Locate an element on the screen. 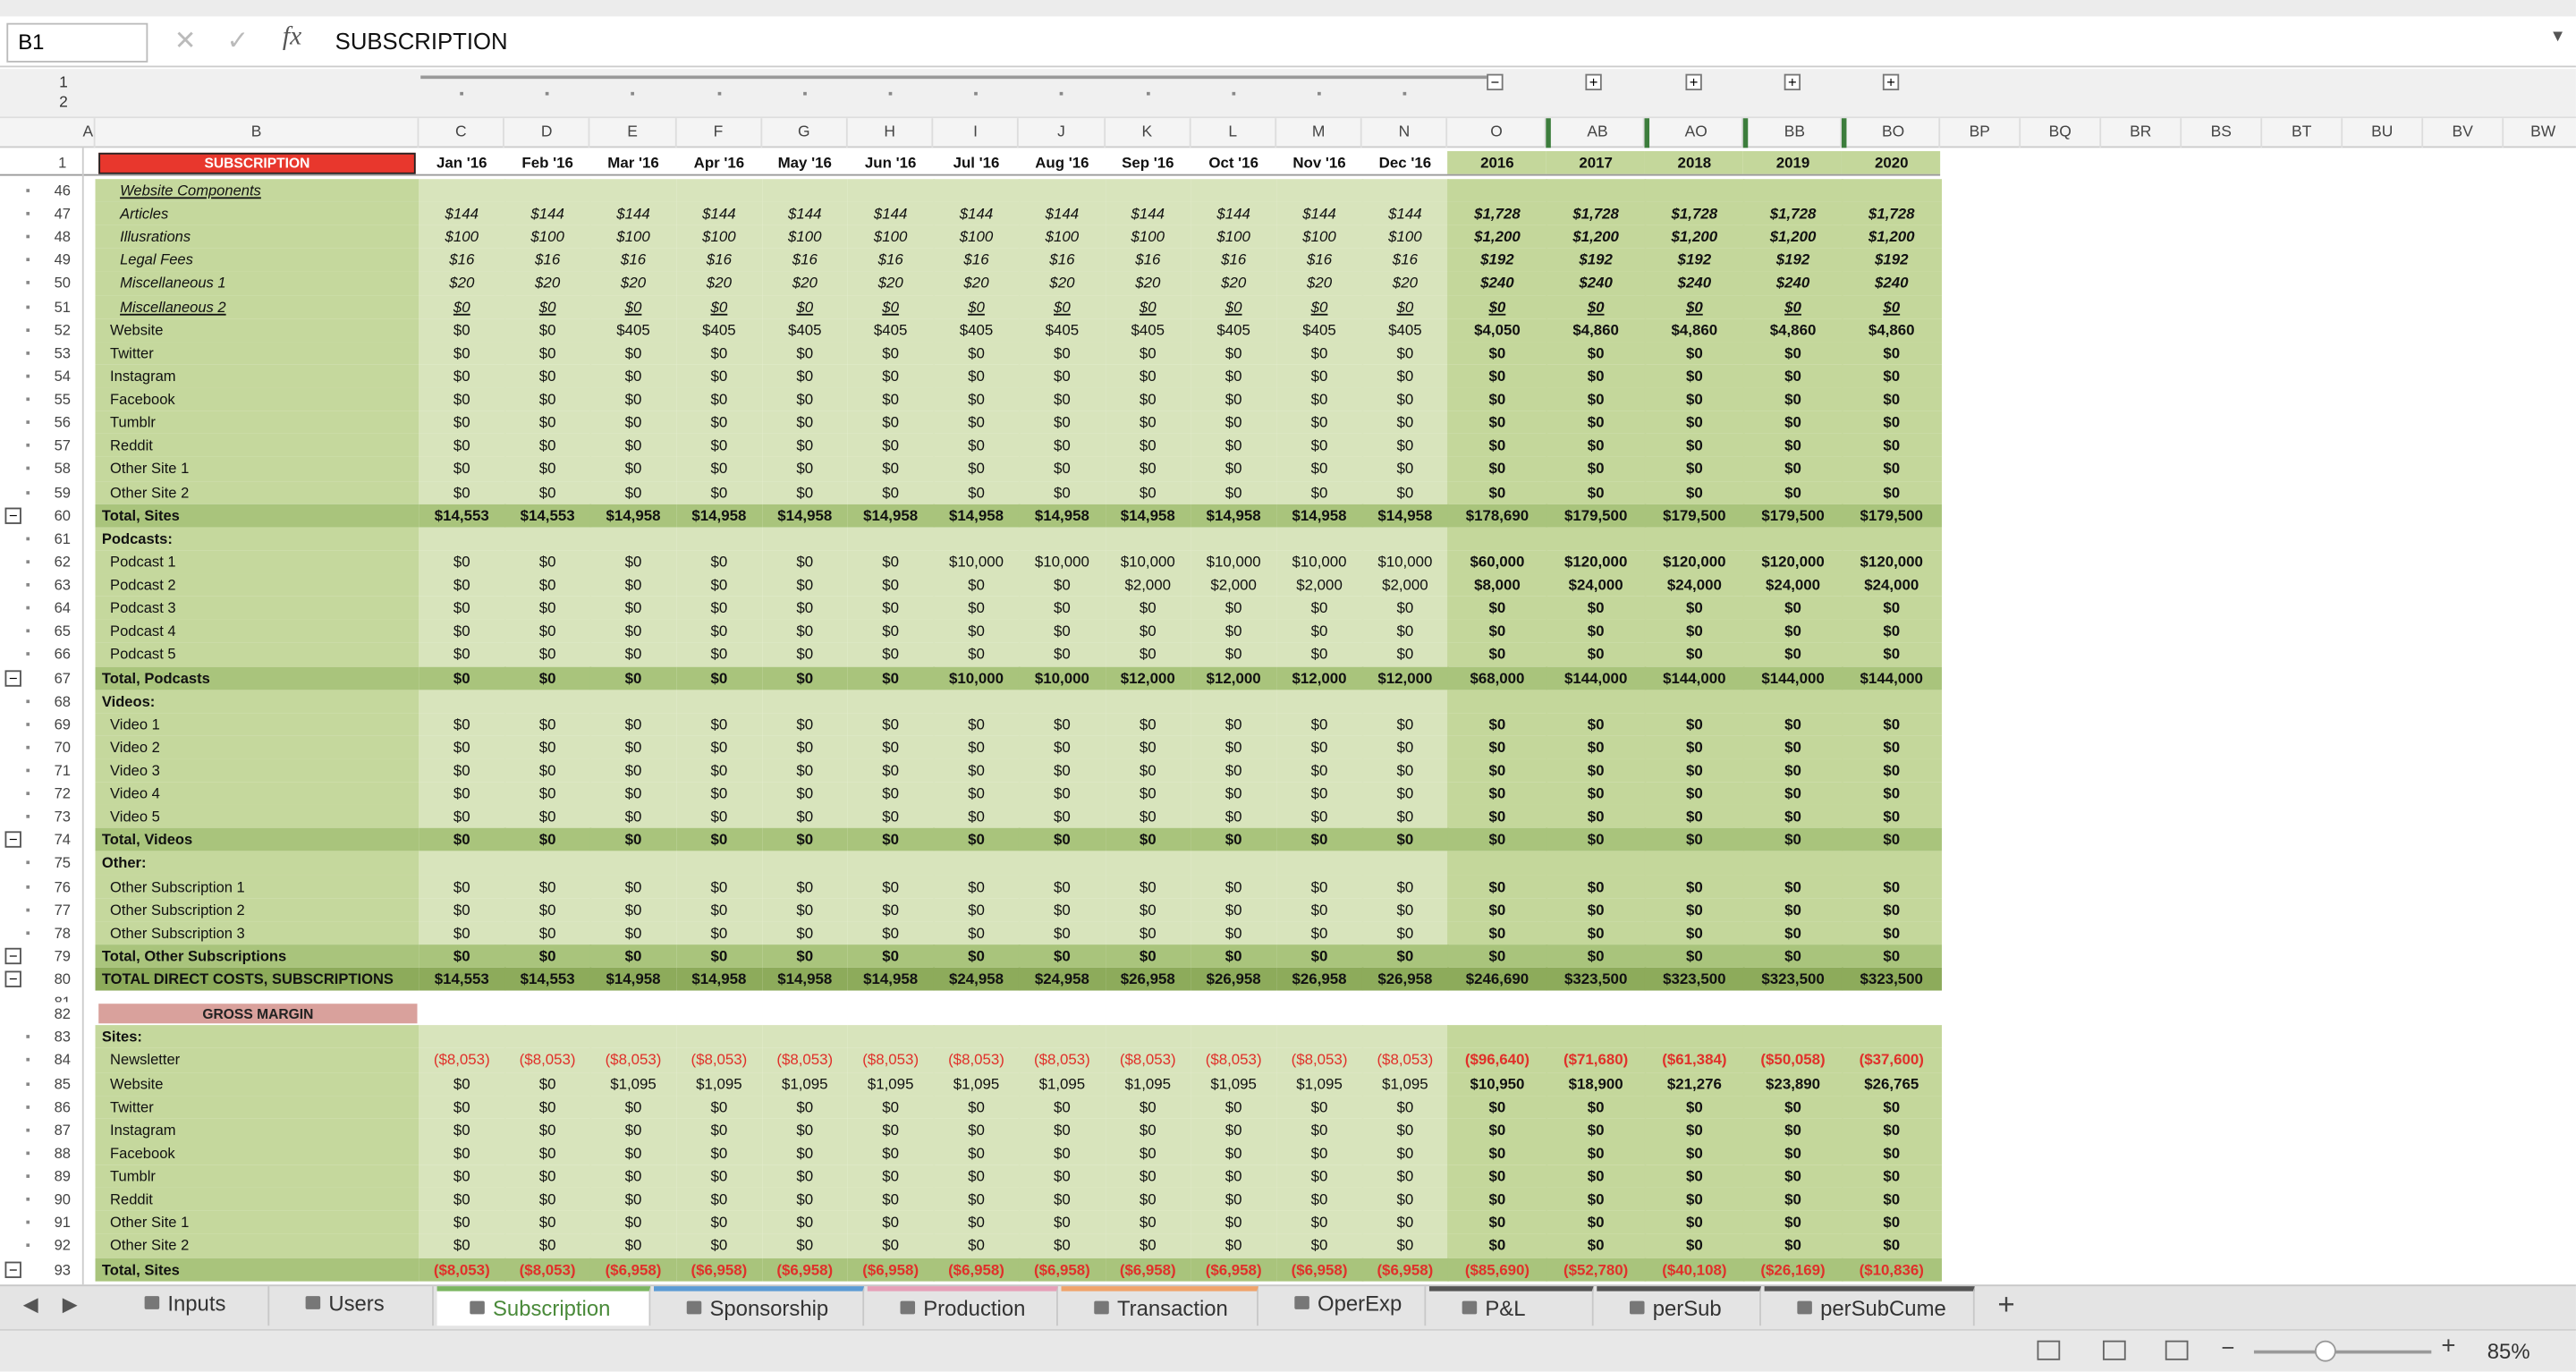 Image resolution: width=2576 pixels, height=1372 pixels. row-label: Miscellaneous 2 is located at coordinates (257, 306).